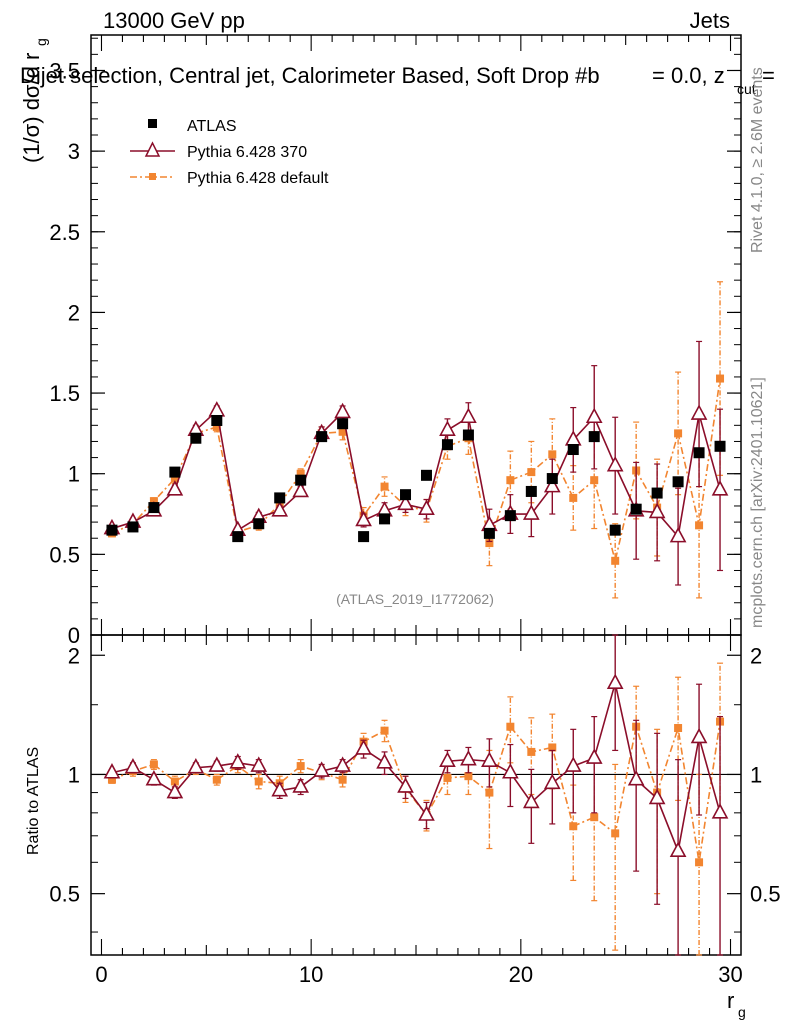 The width and height of the screenshot is (786, 1024). I want to click on ratio-ytick-label: 2, so click(74, 655).